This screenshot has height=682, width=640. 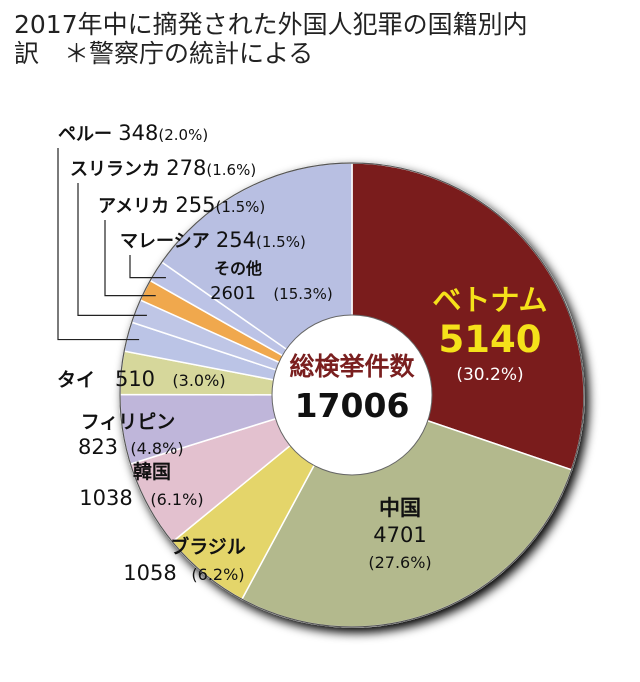 What do you see at coordinates (163, 168) in the screenshot?
I see `label-srilanka: スリランカ 278(1.6%)` at bounding box center [163, 168].